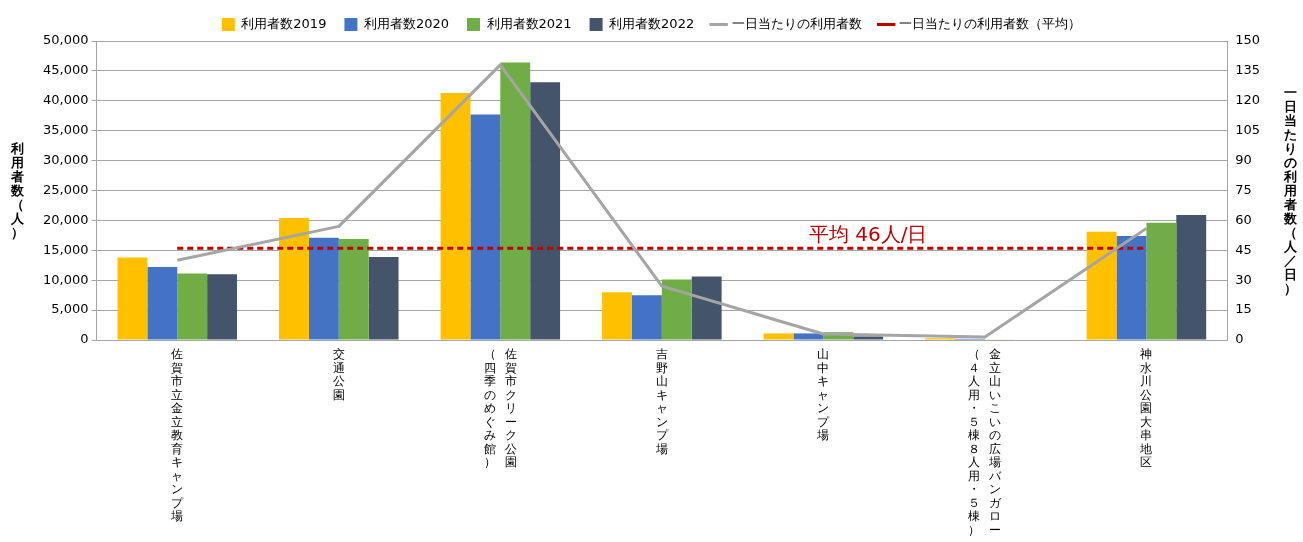  I want to click on y-tick-label: 20,000, so click(65, 219).